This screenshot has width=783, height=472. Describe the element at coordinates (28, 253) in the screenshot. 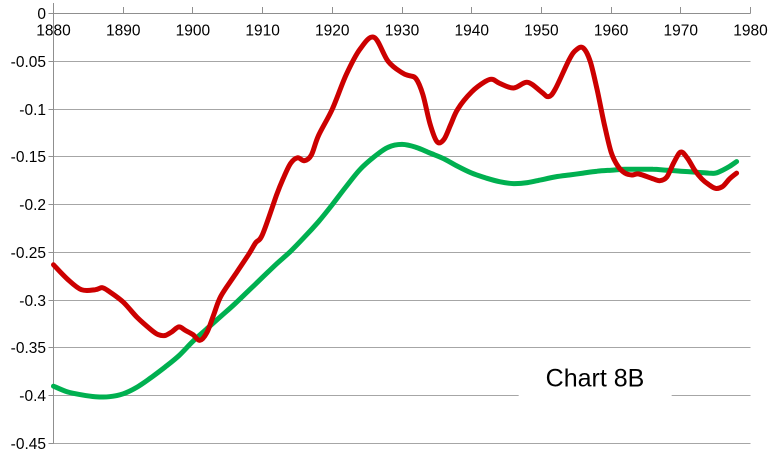

I see `y-tick-label: -0.25` at that location.